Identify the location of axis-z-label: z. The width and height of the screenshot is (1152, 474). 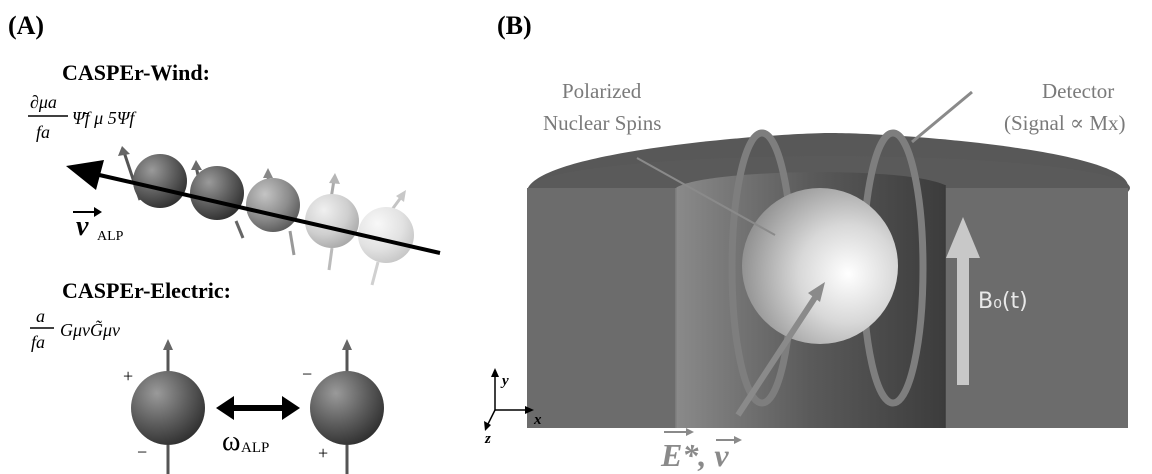
(487, 439).